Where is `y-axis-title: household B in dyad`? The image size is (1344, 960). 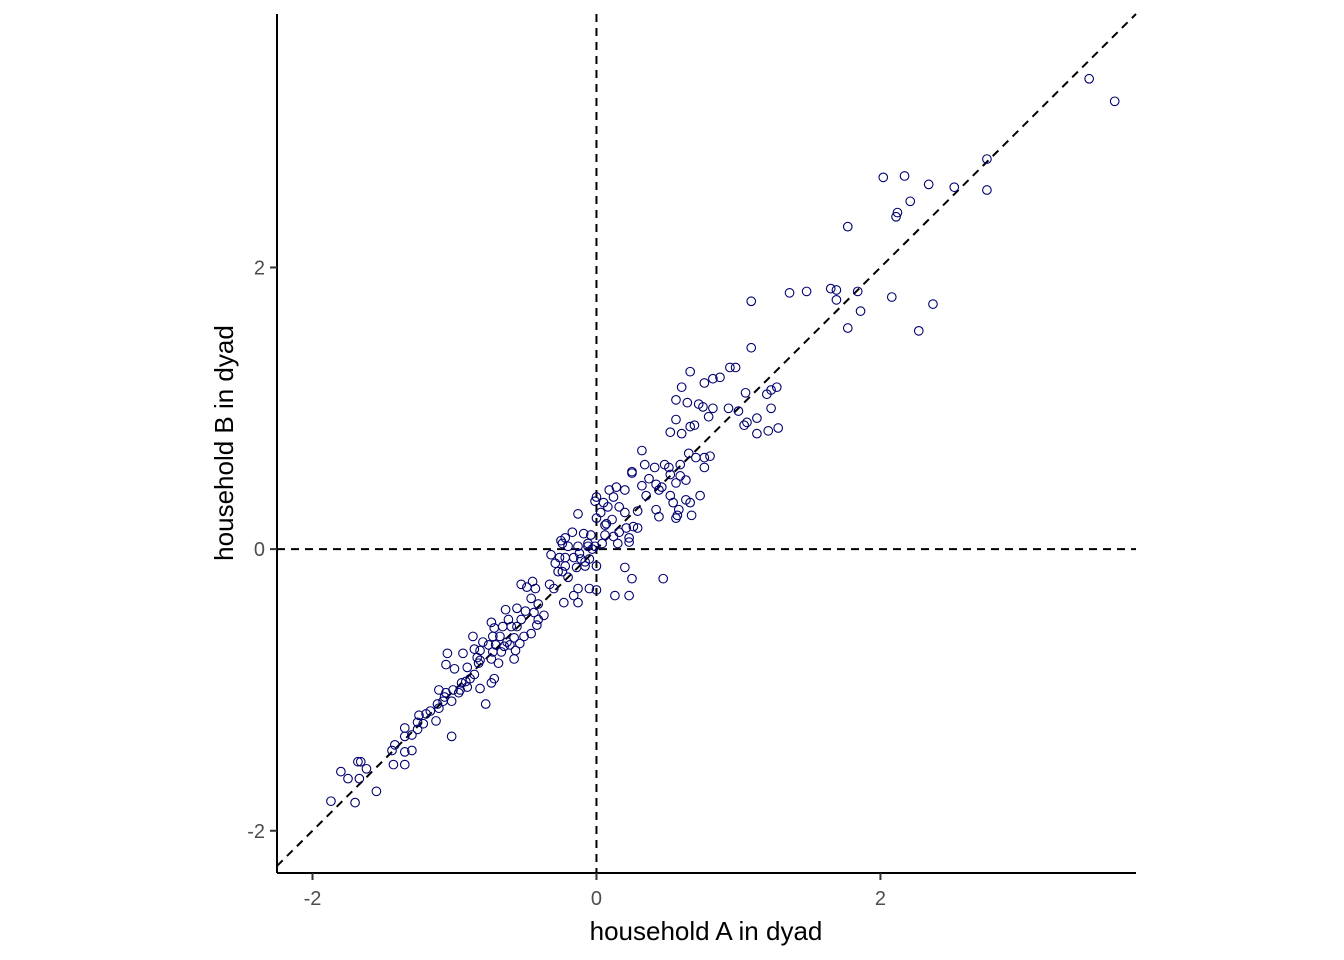 y-axis-title: household B in dyad is located at coordinates (224, 443).